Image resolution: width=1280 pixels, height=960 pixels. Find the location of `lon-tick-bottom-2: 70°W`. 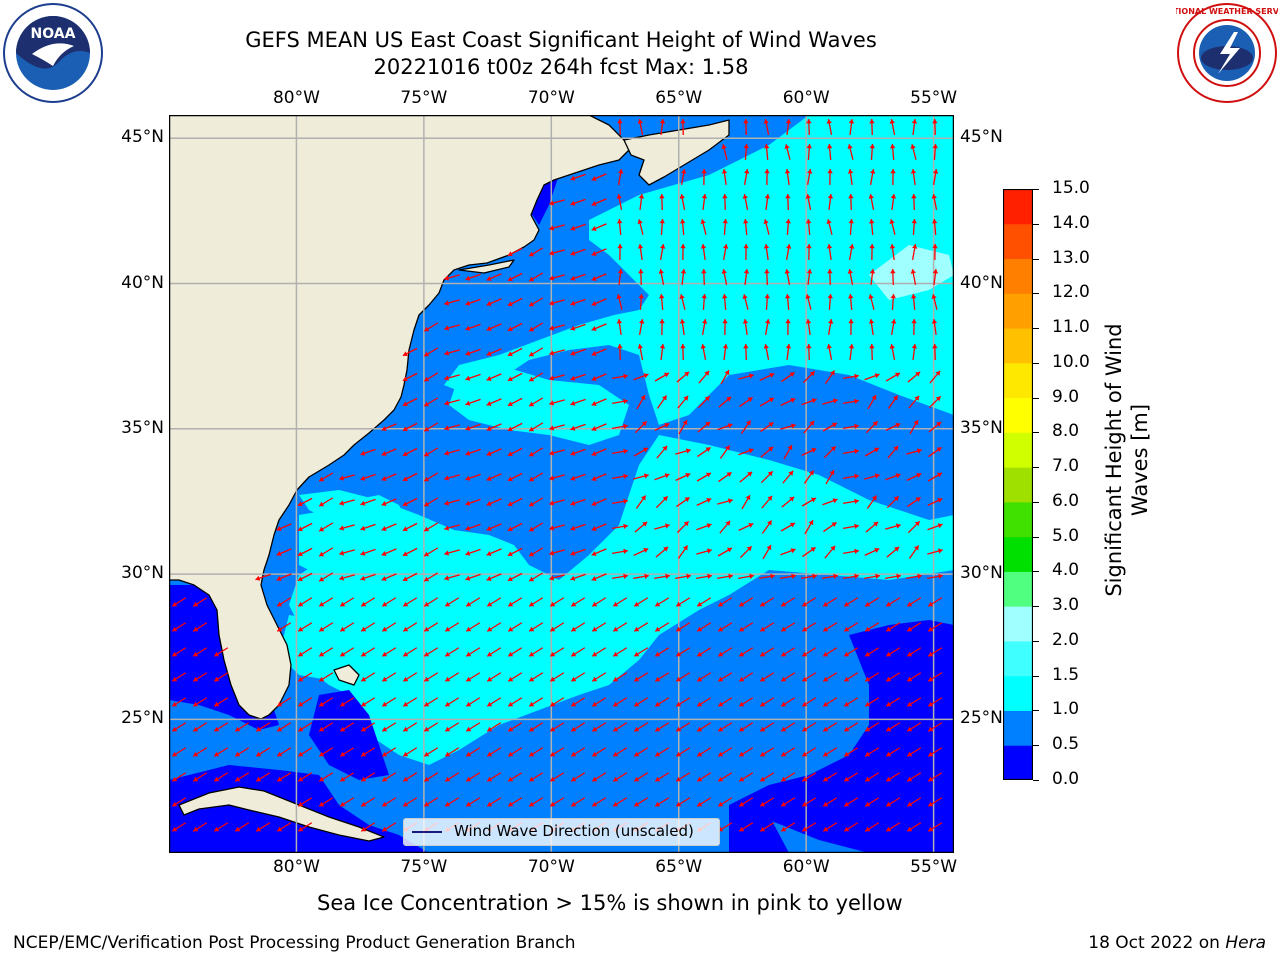

lon-tick-bottom-2: 70°W is located at coordinates (551, 867).